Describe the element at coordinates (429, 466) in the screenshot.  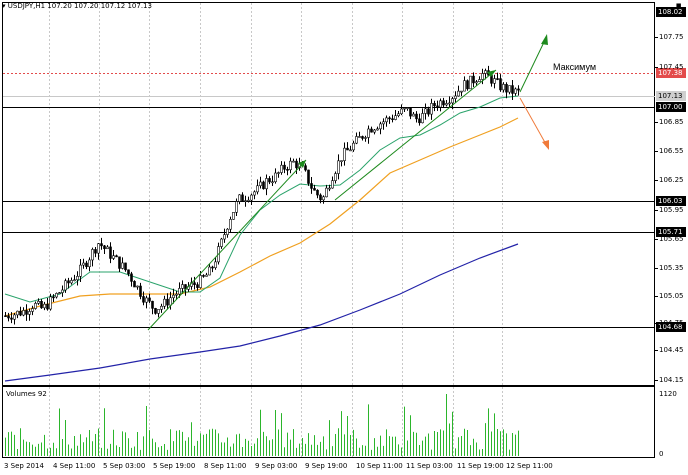
I see `x-tick-label: 11 Sep 03:00` at that location.